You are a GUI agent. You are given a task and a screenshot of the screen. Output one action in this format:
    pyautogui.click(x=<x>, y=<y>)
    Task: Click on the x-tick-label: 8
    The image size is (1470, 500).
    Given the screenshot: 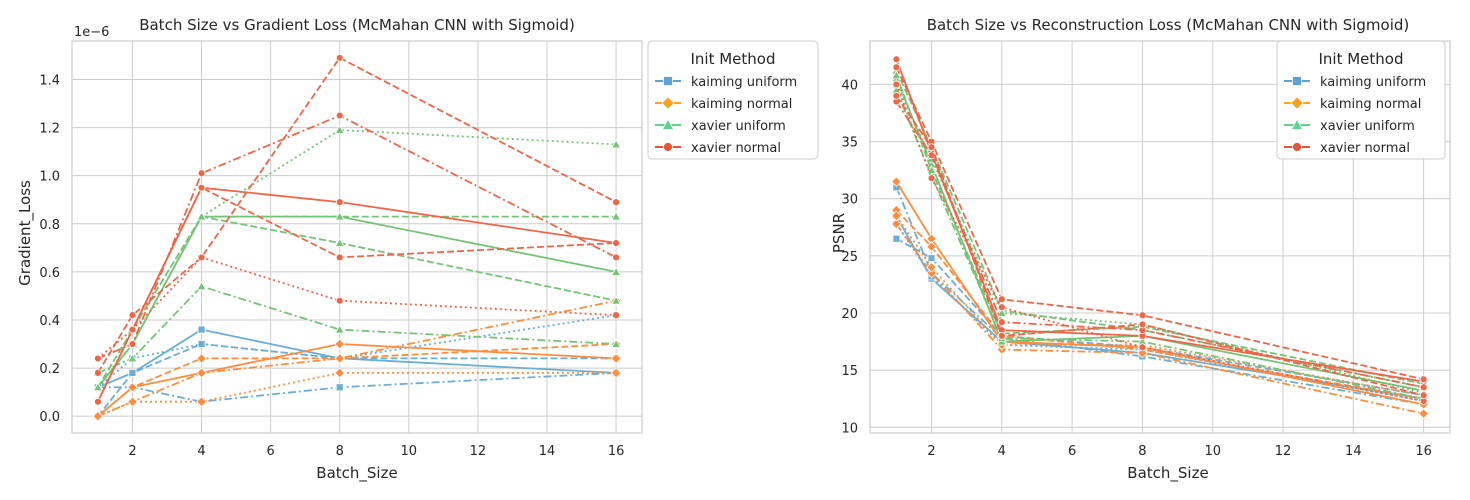 What is the action you would take?
    pyautogui.click(x=1142, y=451)
    